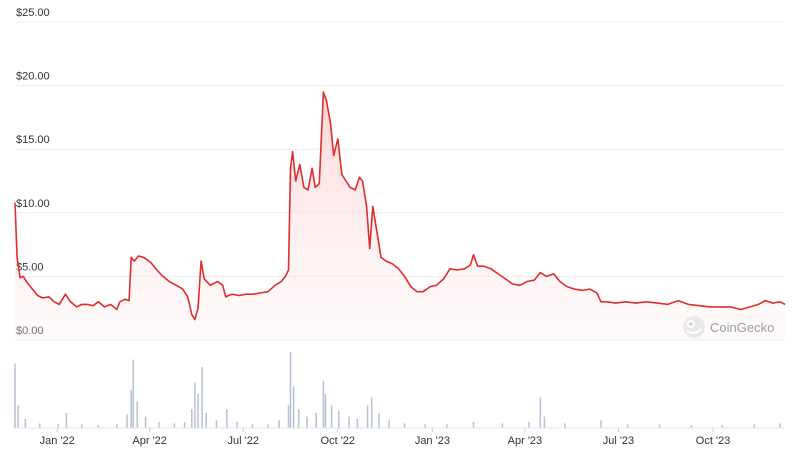  What do you see at coordinates (33, 204) in the screenshot?
I see `y-tick-label: $10.00` at bounding box center [33, 204].